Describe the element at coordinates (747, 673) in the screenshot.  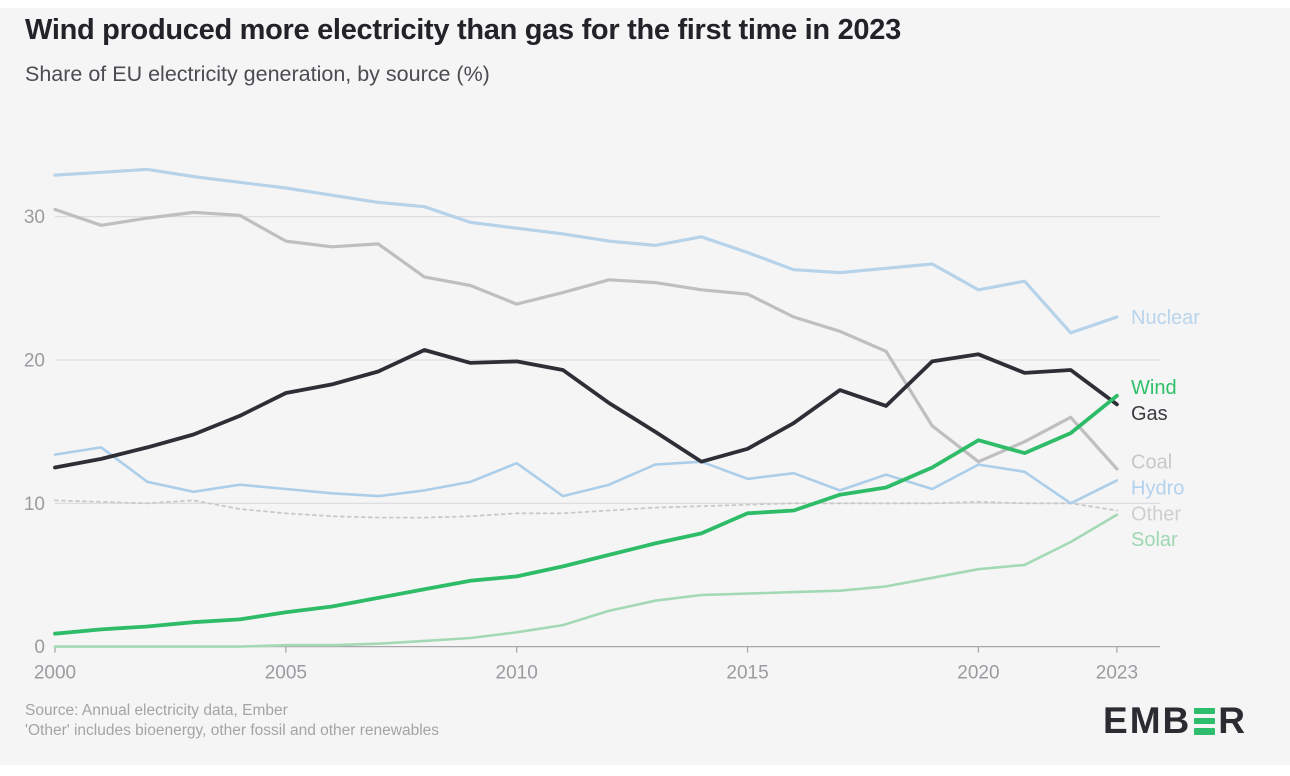
I see `x-axis-tick-label-2015: 2015` at that location.